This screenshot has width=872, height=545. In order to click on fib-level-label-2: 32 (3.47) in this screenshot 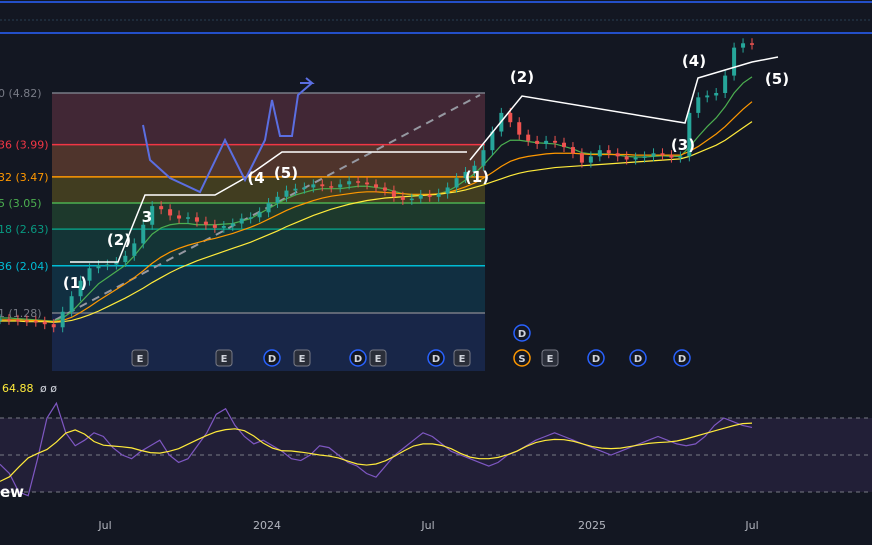, I will do `click(24, 177)`.